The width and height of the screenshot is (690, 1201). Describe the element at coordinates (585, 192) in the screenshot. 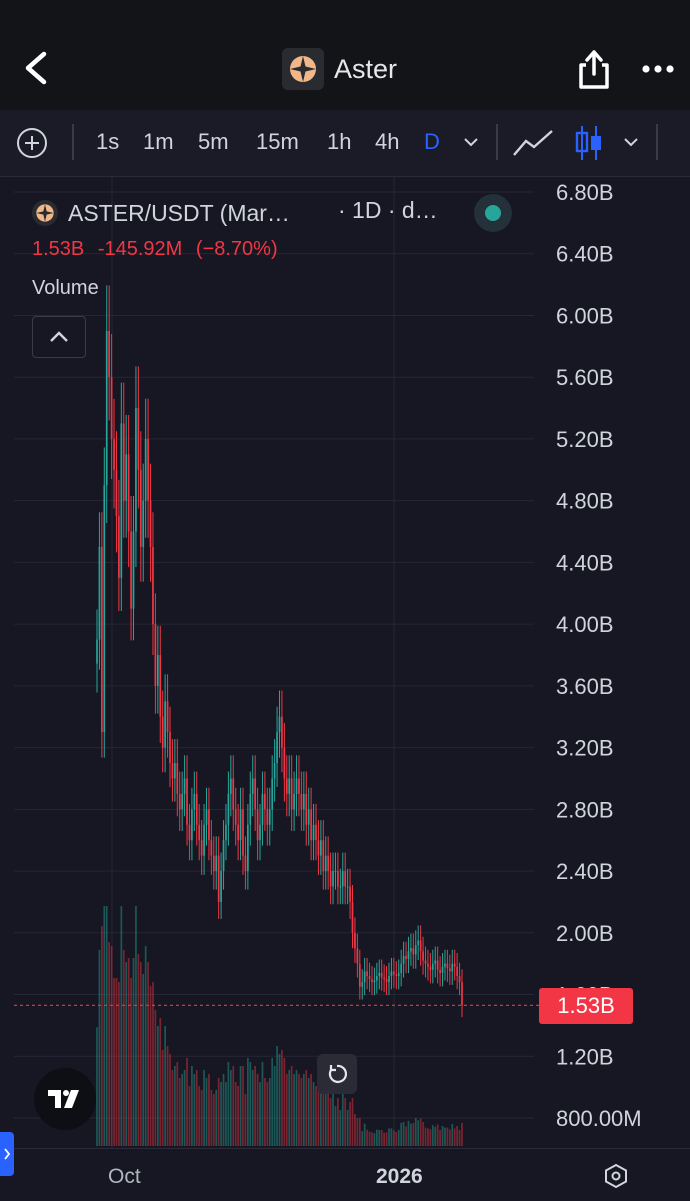

I see `price-axis-label: 6.80B` at that location.